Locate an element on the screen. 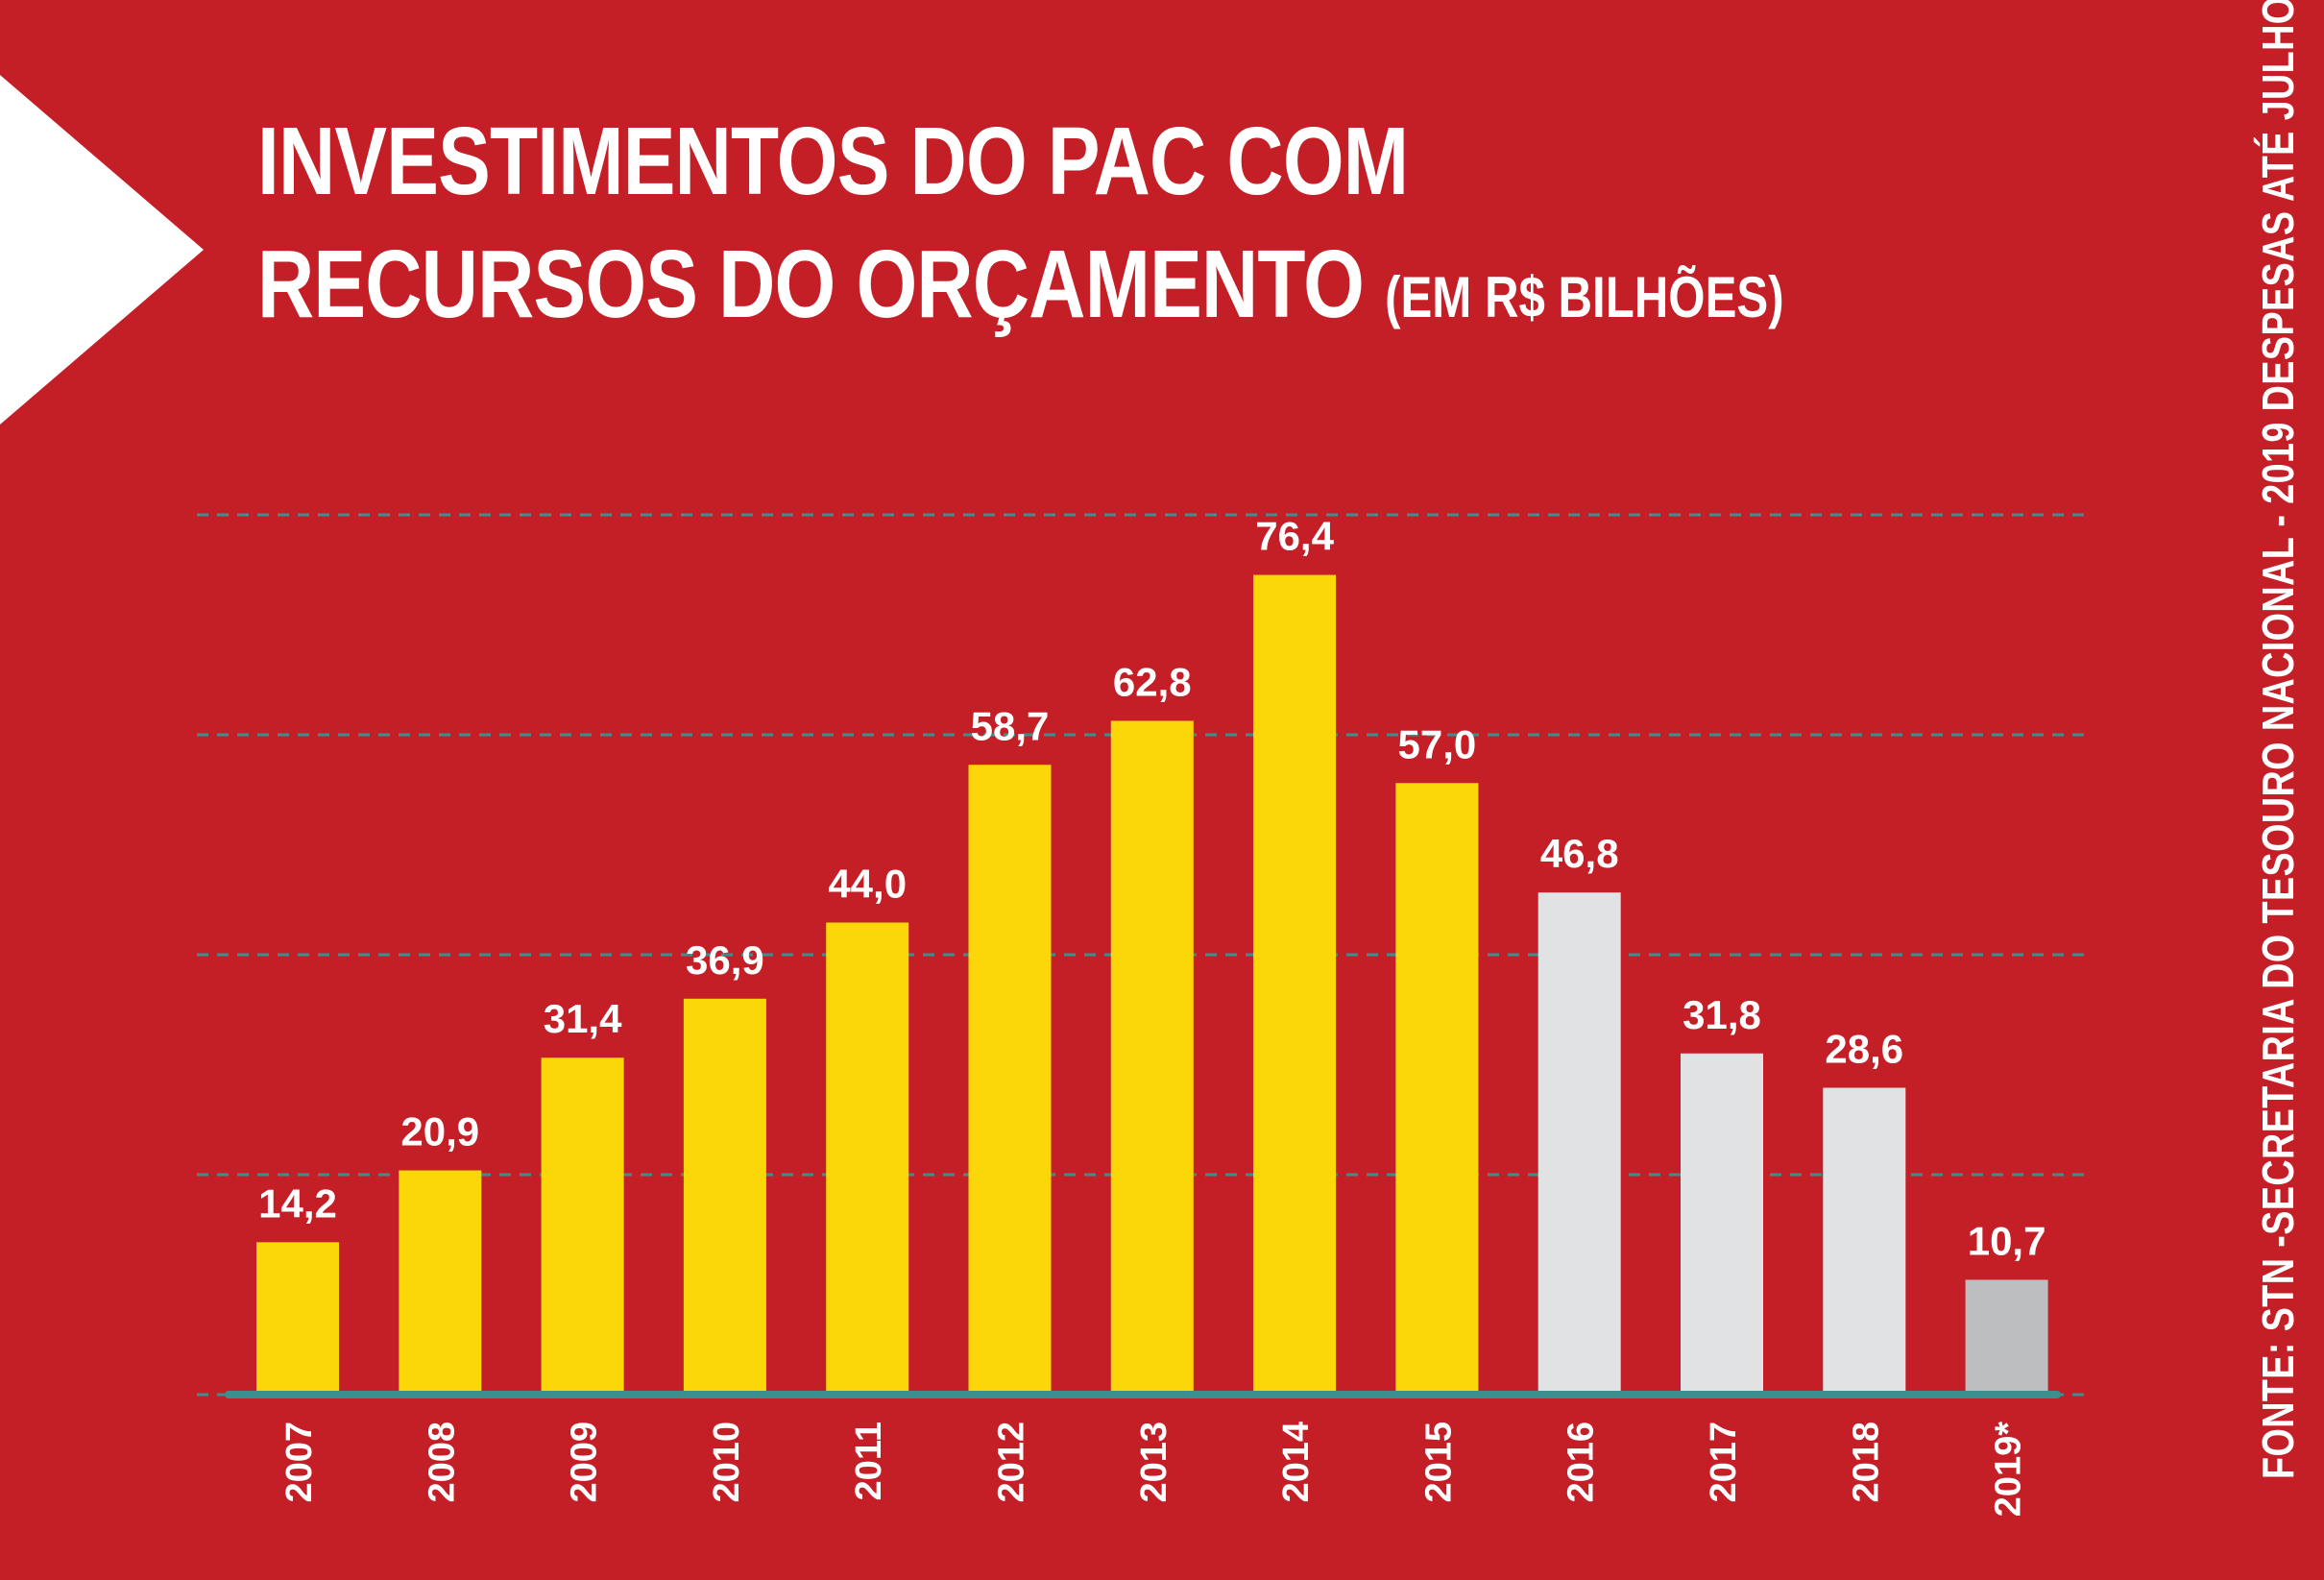 This screenshot has height=1580, width=2324. value-label: 28,6 is located at coordinates (1864, 1049).